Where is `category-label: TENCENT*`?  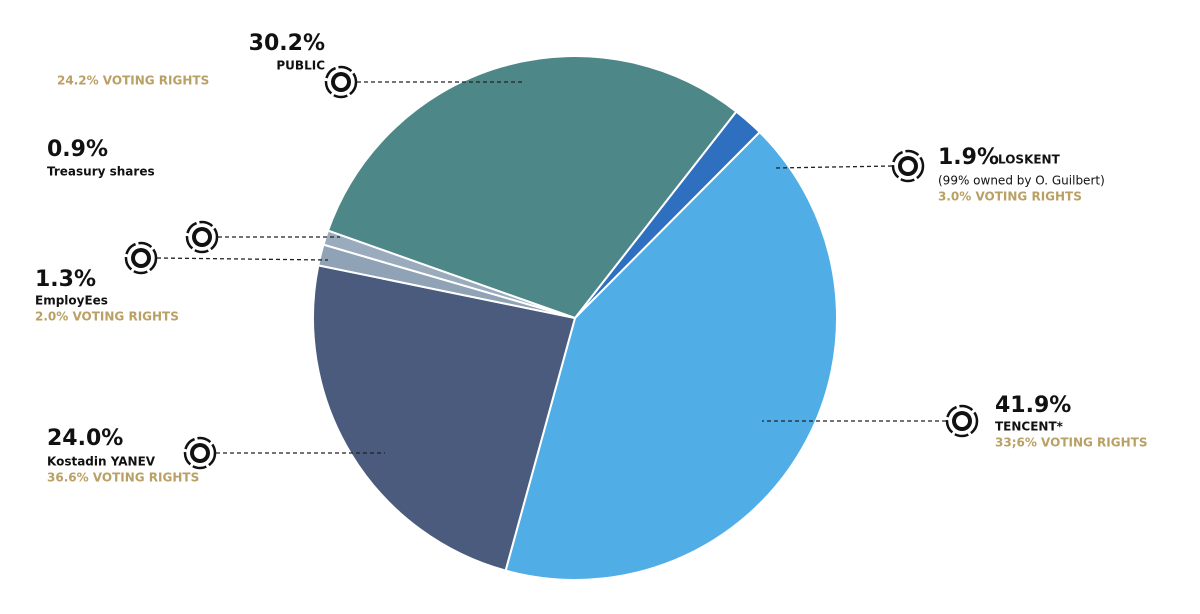
category-label: TENCENT* is located at coordinates (1029, 427).